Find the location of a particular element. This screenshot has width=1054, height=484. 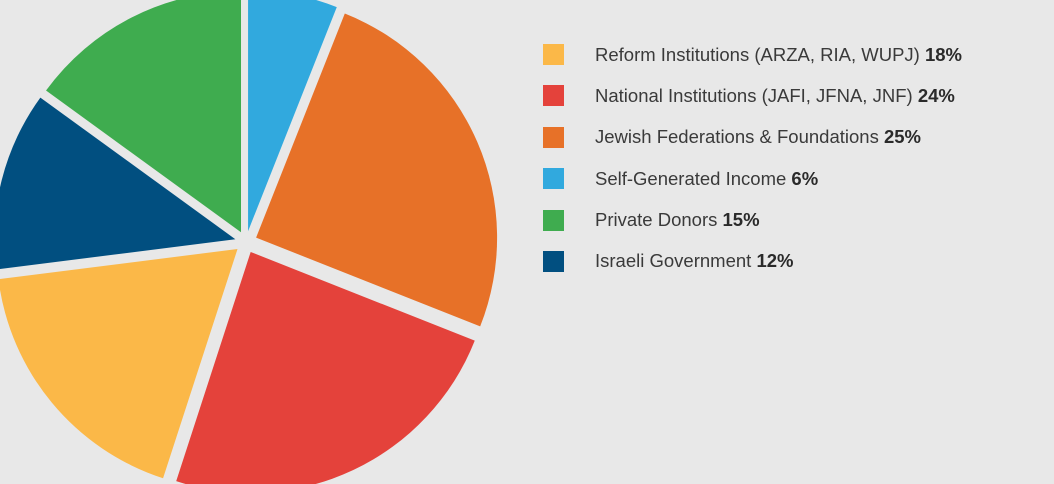

legend-item-israeli-government: Israeli Government 12% is located at coordinates (752, 261).